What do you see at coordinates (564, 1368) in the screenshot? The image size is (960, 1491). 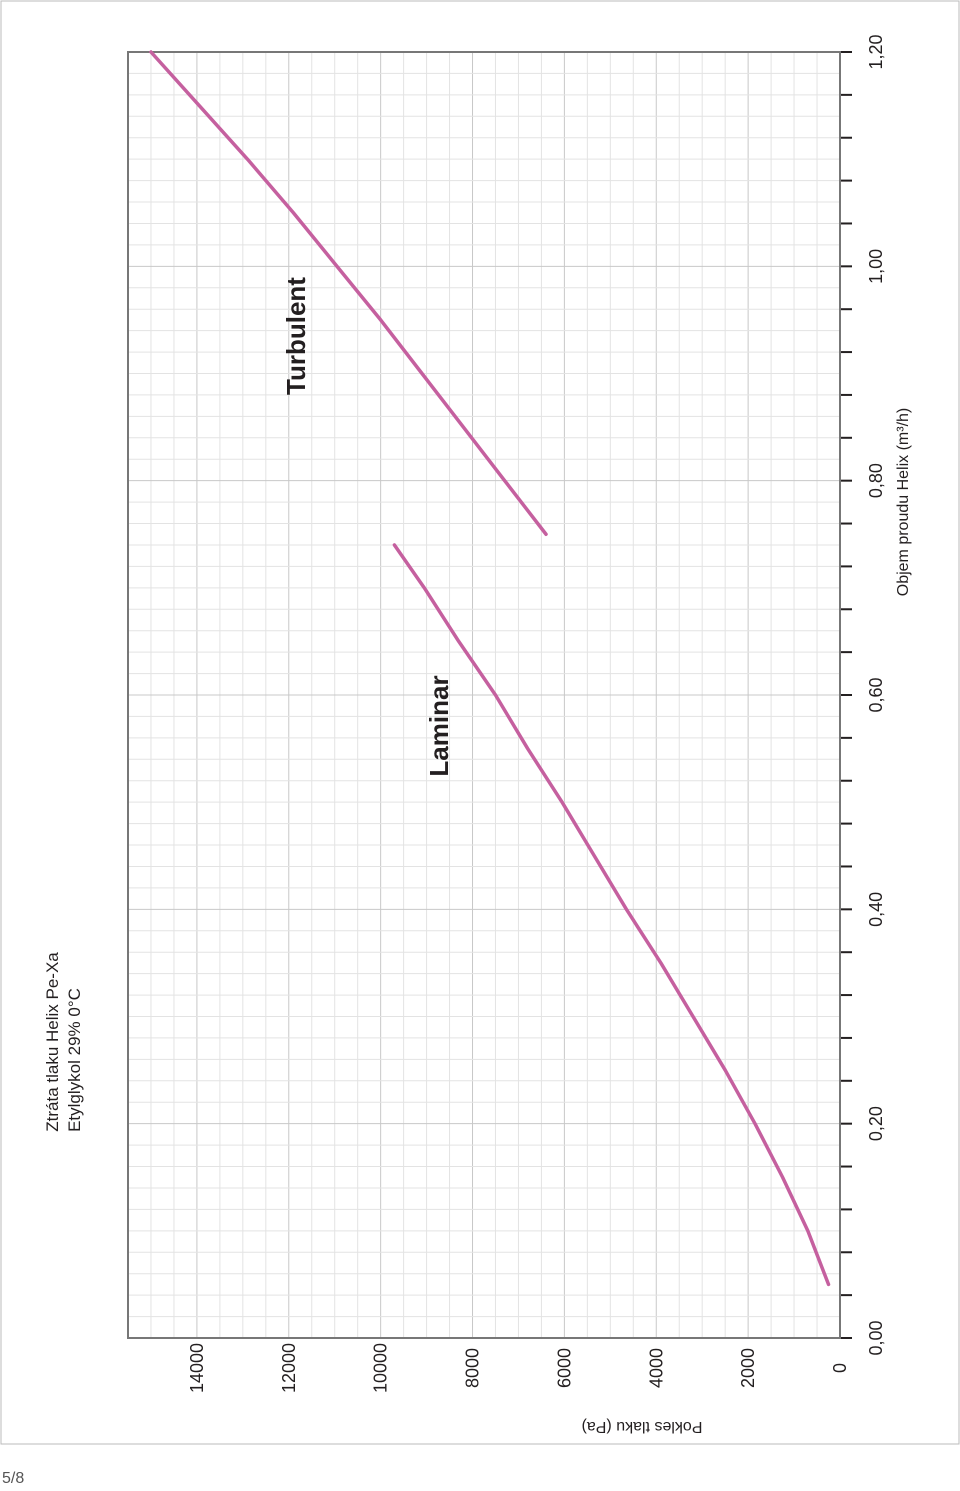 I see `y-tick-label: 6000` at bounding box center [564, 1368].